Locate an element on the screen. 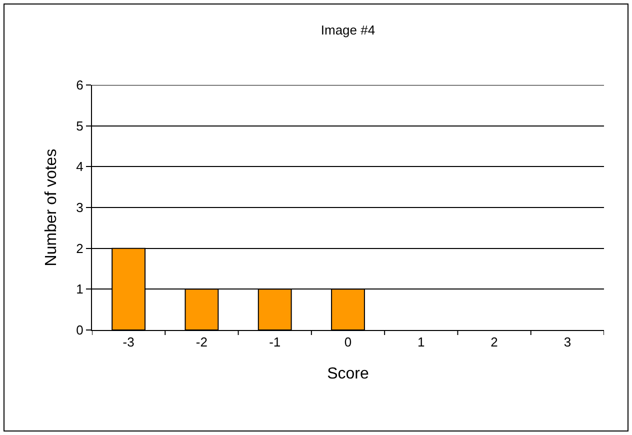 This screenshot has width=632, height=435. x-tick-label: -2 is located at coordinates (202, 342).